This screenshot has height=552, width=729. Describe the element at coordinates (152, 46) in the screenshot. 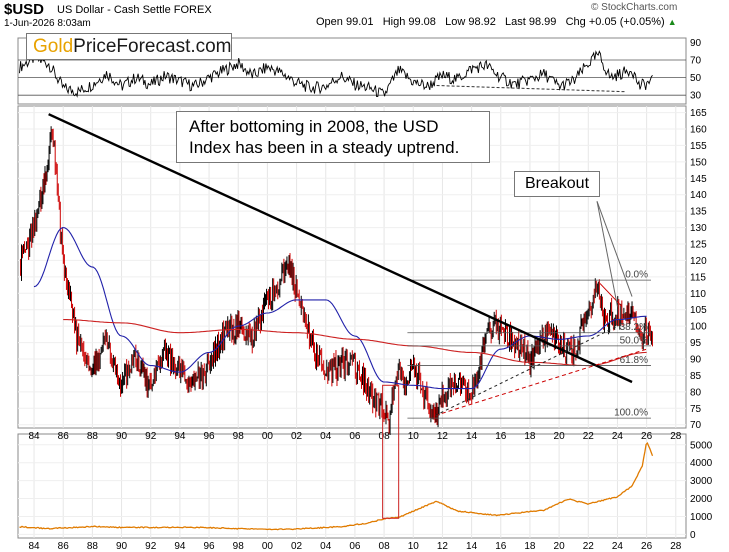

I see `logo-rest: PriceForecast.com` at that location.